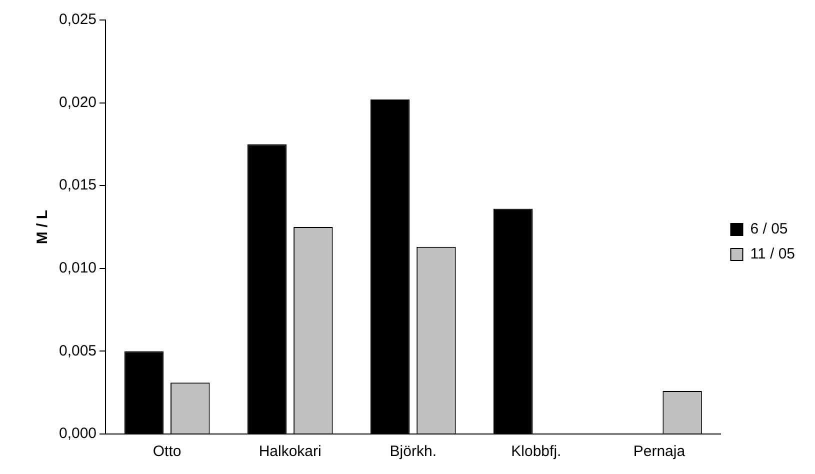  Describe the element at coordinates (290, 451) in the screenshot. I see `x-tick-label: Halkokari` at that location.